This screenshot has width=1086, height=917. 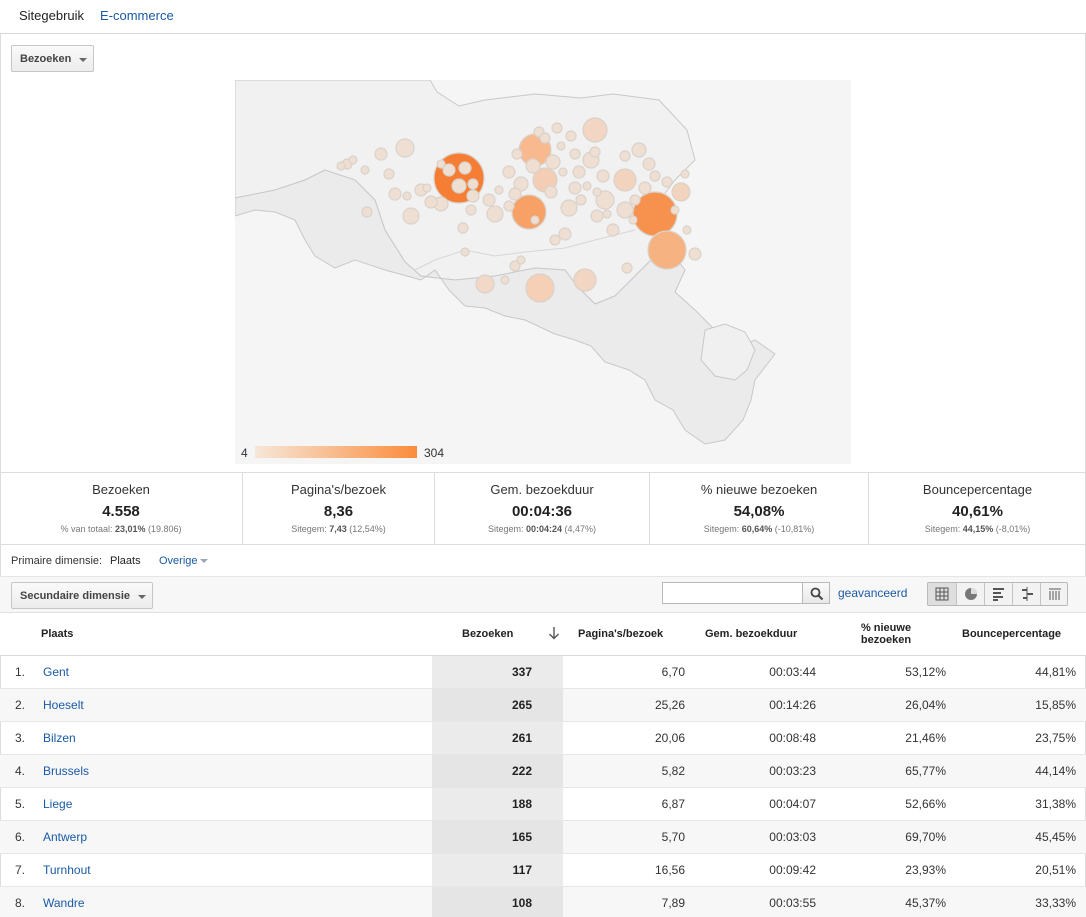 I want to click on city-link: Hoeselt, so click(x=63, y=705).